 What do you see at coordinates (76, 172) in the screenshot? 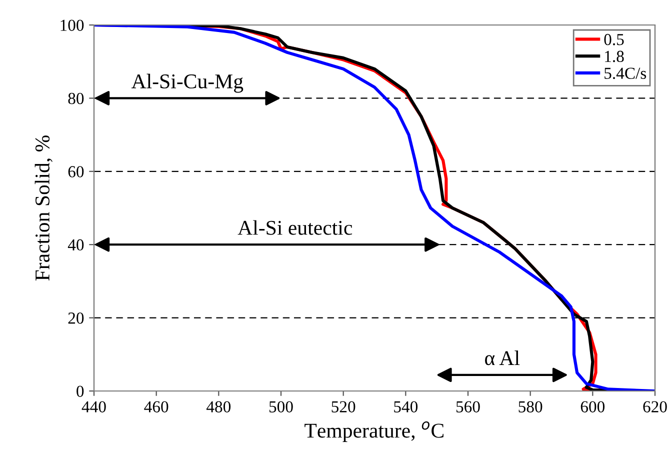
I see `y-tick-label: 60` at bounding box center [76, 172].